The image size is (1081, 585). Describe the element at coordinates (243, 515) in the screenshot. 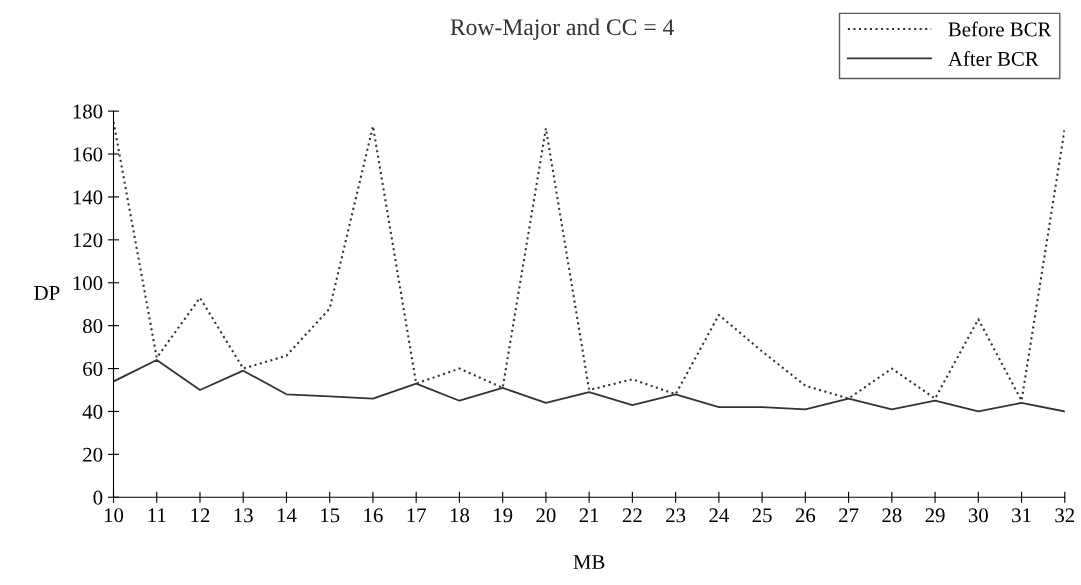

I see `x-tick-label: 13` at that location.